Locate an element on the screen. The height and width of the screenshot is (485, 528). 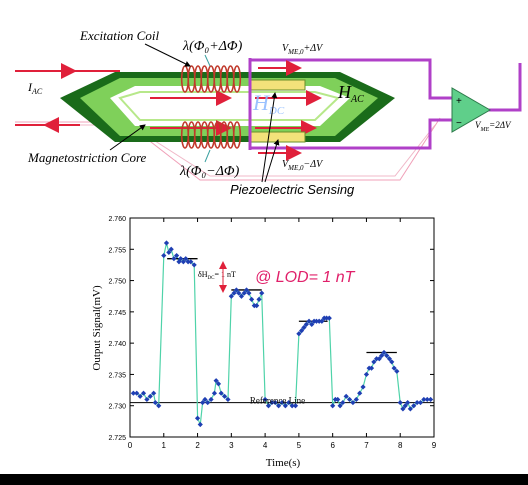
v-me-minus-label: VME,0−ΔV is located at coordinates (303, 165).